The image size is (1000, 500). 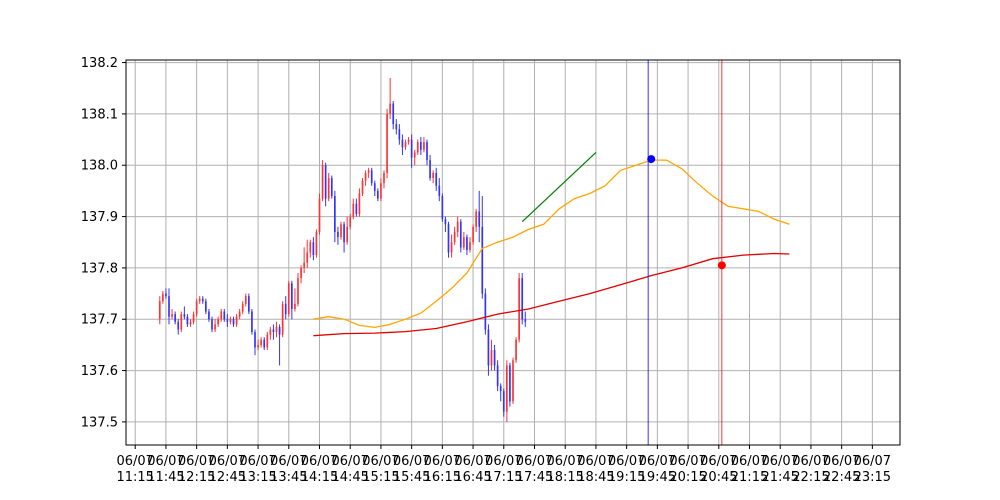 What do you see at coordinates (99, 371) in the screenshot?
I see `y-tick-label: 137.6` at bounding box center [99, 371].